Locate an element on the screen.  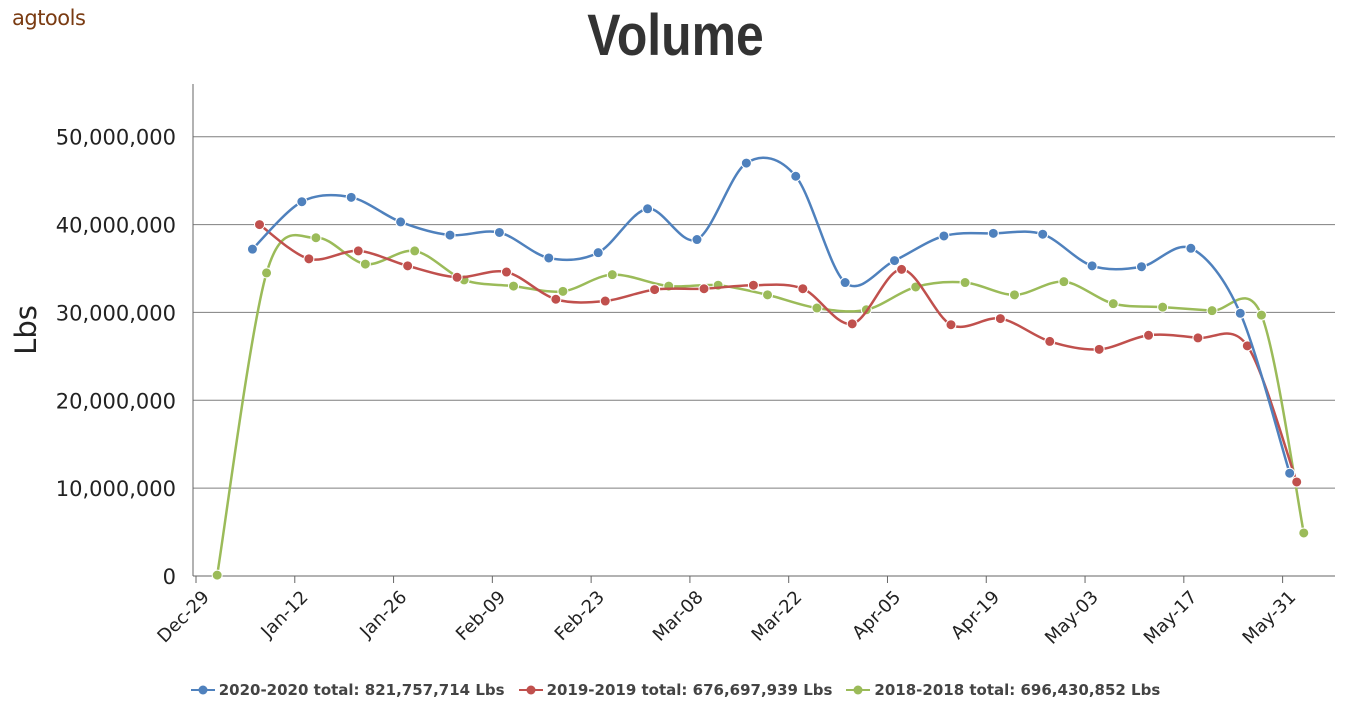
x-tick-label: May-31 is located at coordinates (1270, 618).